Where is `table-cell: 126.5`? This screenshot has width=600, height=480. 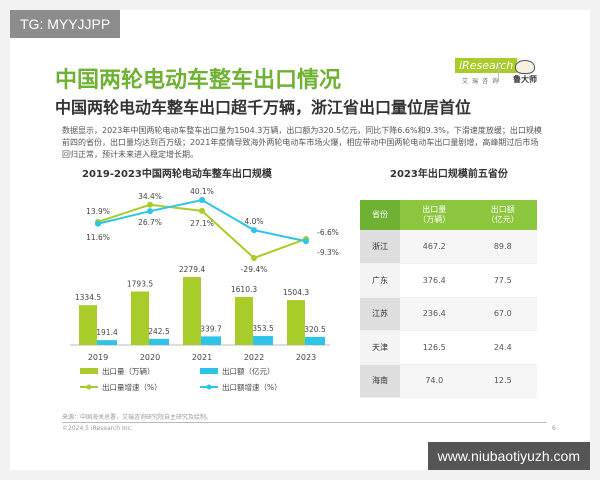 table-cell: 126.5 is located at coordinates (434, 347).